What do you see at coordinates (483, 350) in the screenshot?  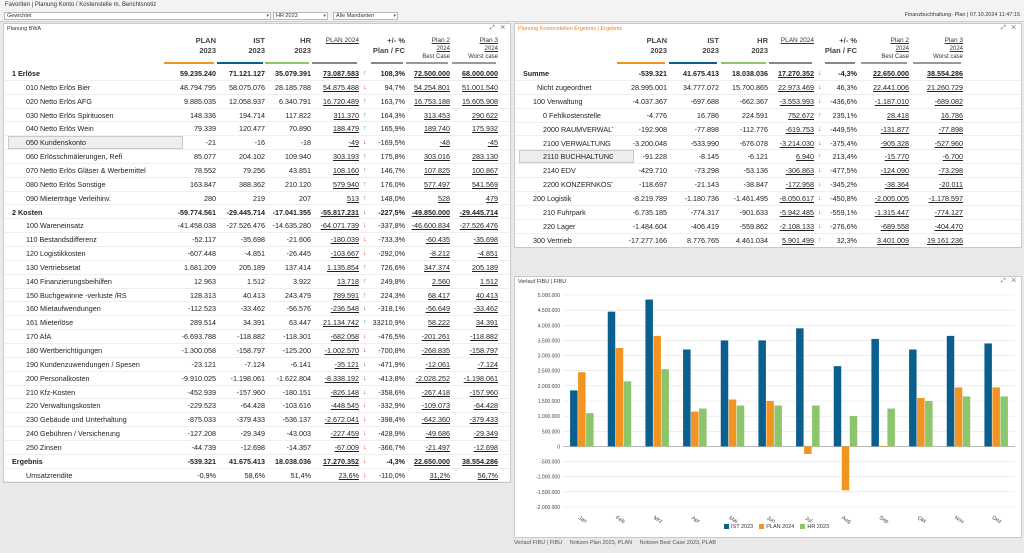 I see `bwa-cell-plan3: -158.797` at bounding box center [483, 350].